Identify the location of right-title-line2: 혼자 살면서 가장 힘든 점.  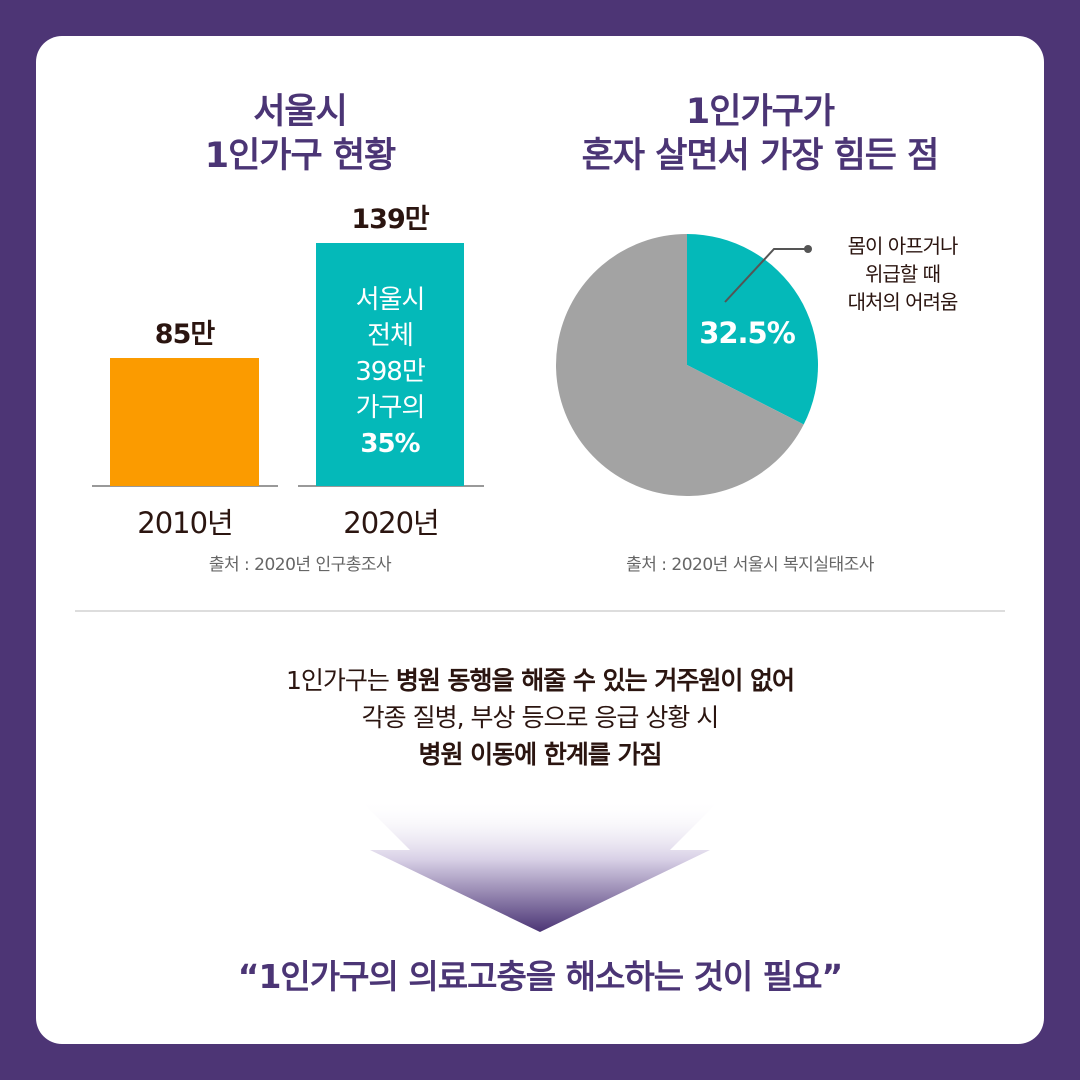
(760, 156).